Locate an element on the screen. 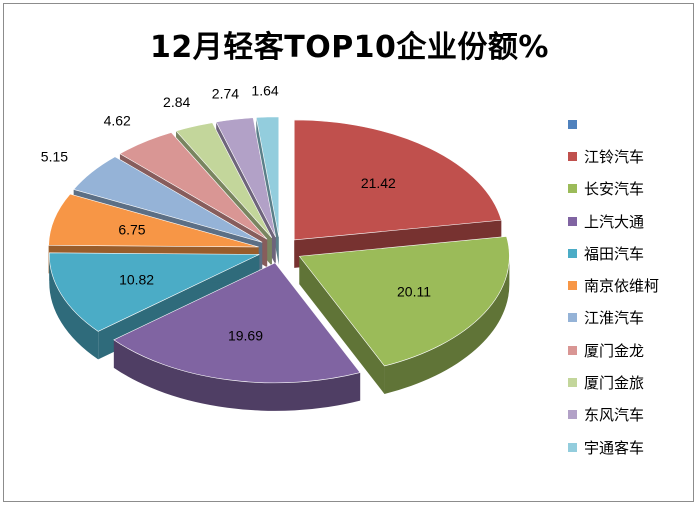  legend-label: 东风汽车 is located at coordinates (614, 415).